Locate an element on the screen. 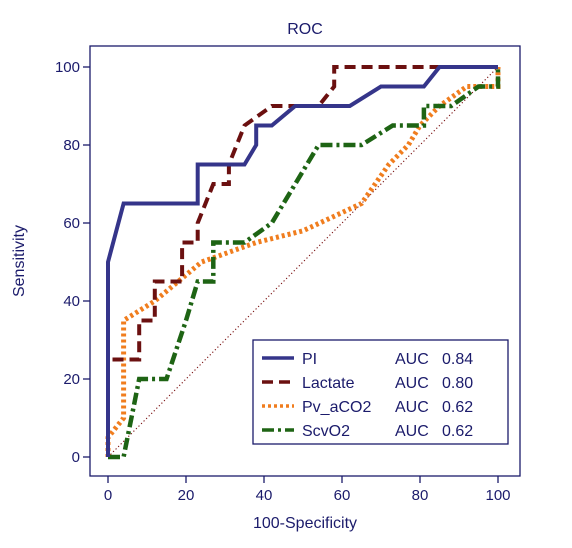  legend-label-pi: PI is located at coordinates (309, 359).